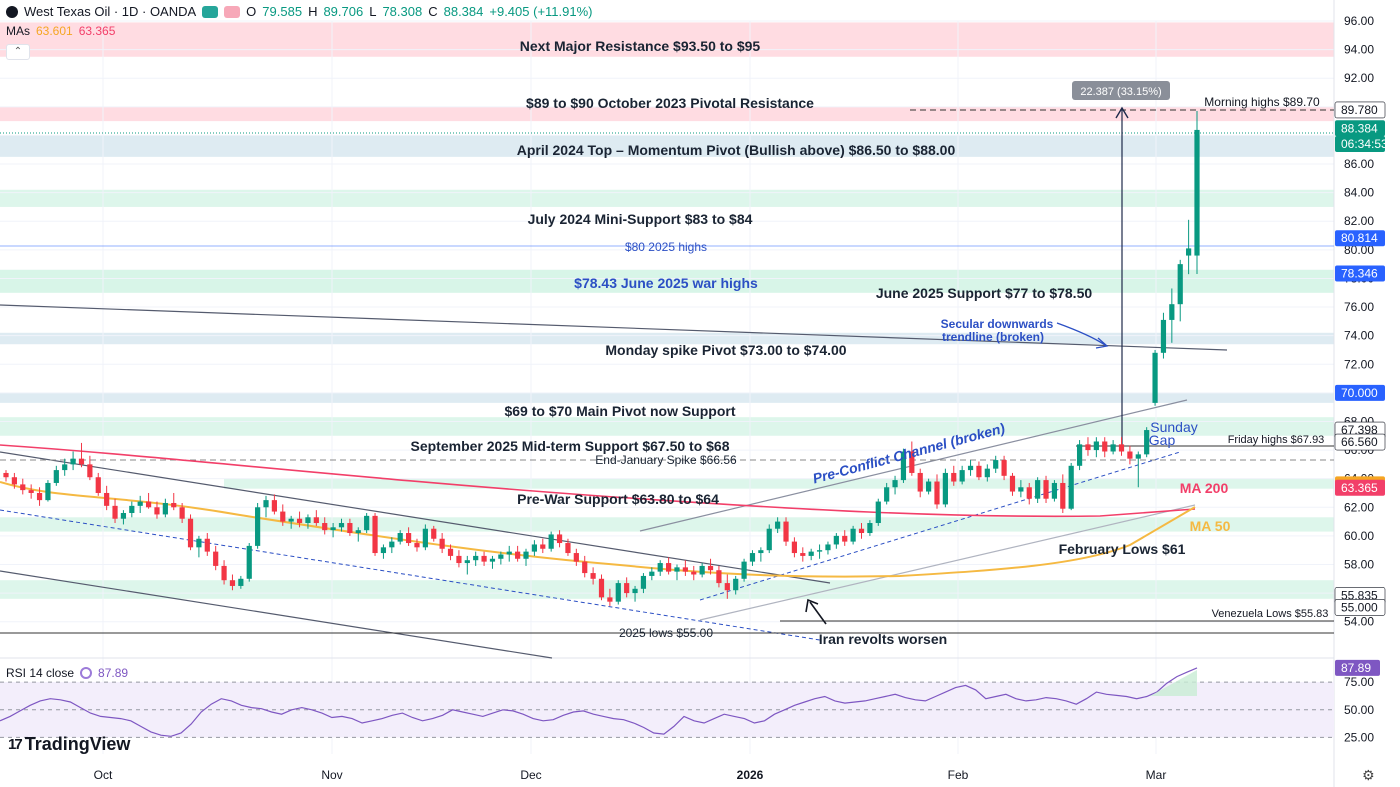 Image resolution: width=1400 pixels, height=787 pixels. Describe the element at coordinates (1359, 307) in the screenshot. I see `y-tick-label: 76.00` at that location.